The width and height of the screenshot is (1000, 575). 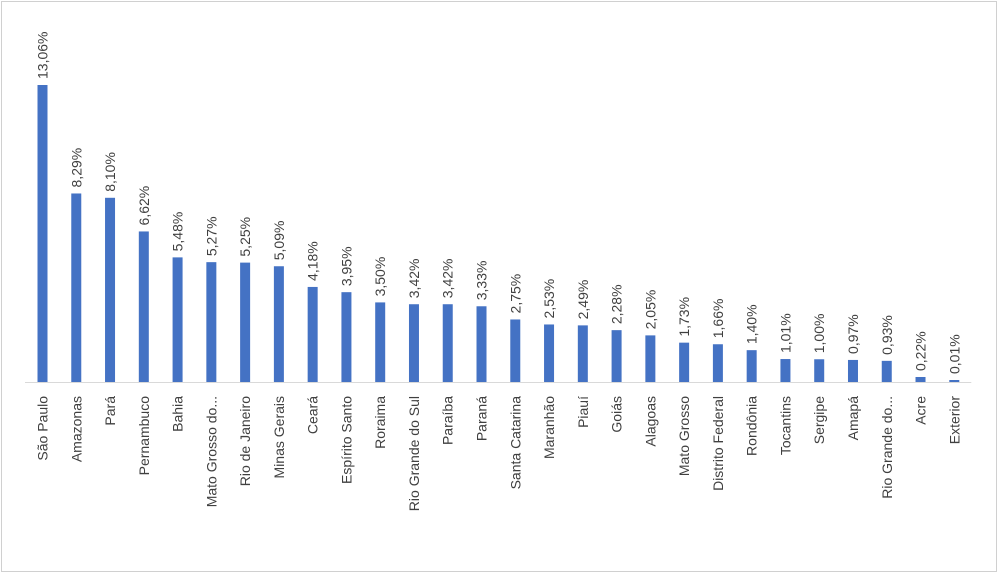 What do you see at coordinates (313, 261) in the screenshot?
I see `data-label: 4,18%` at bounding box center [313, 261].